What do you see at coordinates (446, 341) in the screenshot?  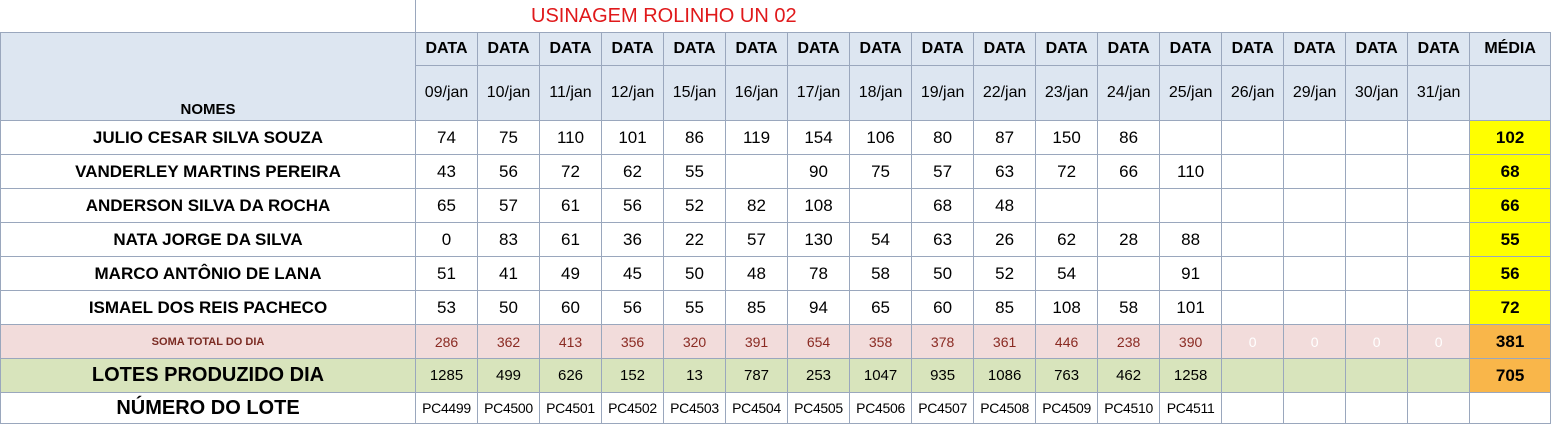 I see `soma-value-cell: 286` at bounding box center [446, 341].